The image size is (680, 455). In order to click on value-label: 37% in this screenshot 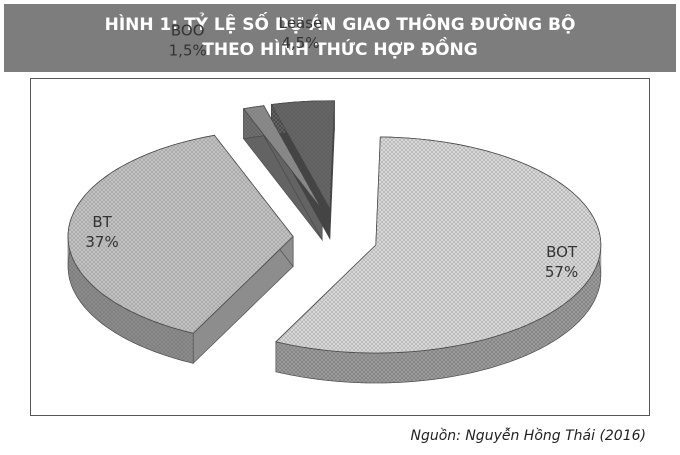, I will do `click(101, 242)`.